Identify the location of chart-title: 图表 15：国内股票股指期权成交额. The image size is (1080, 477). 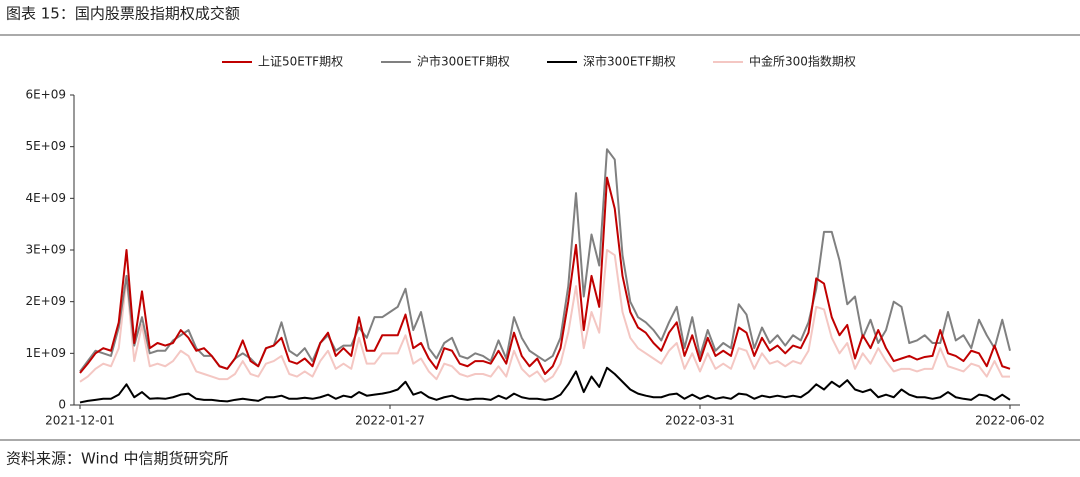
(123, 14).